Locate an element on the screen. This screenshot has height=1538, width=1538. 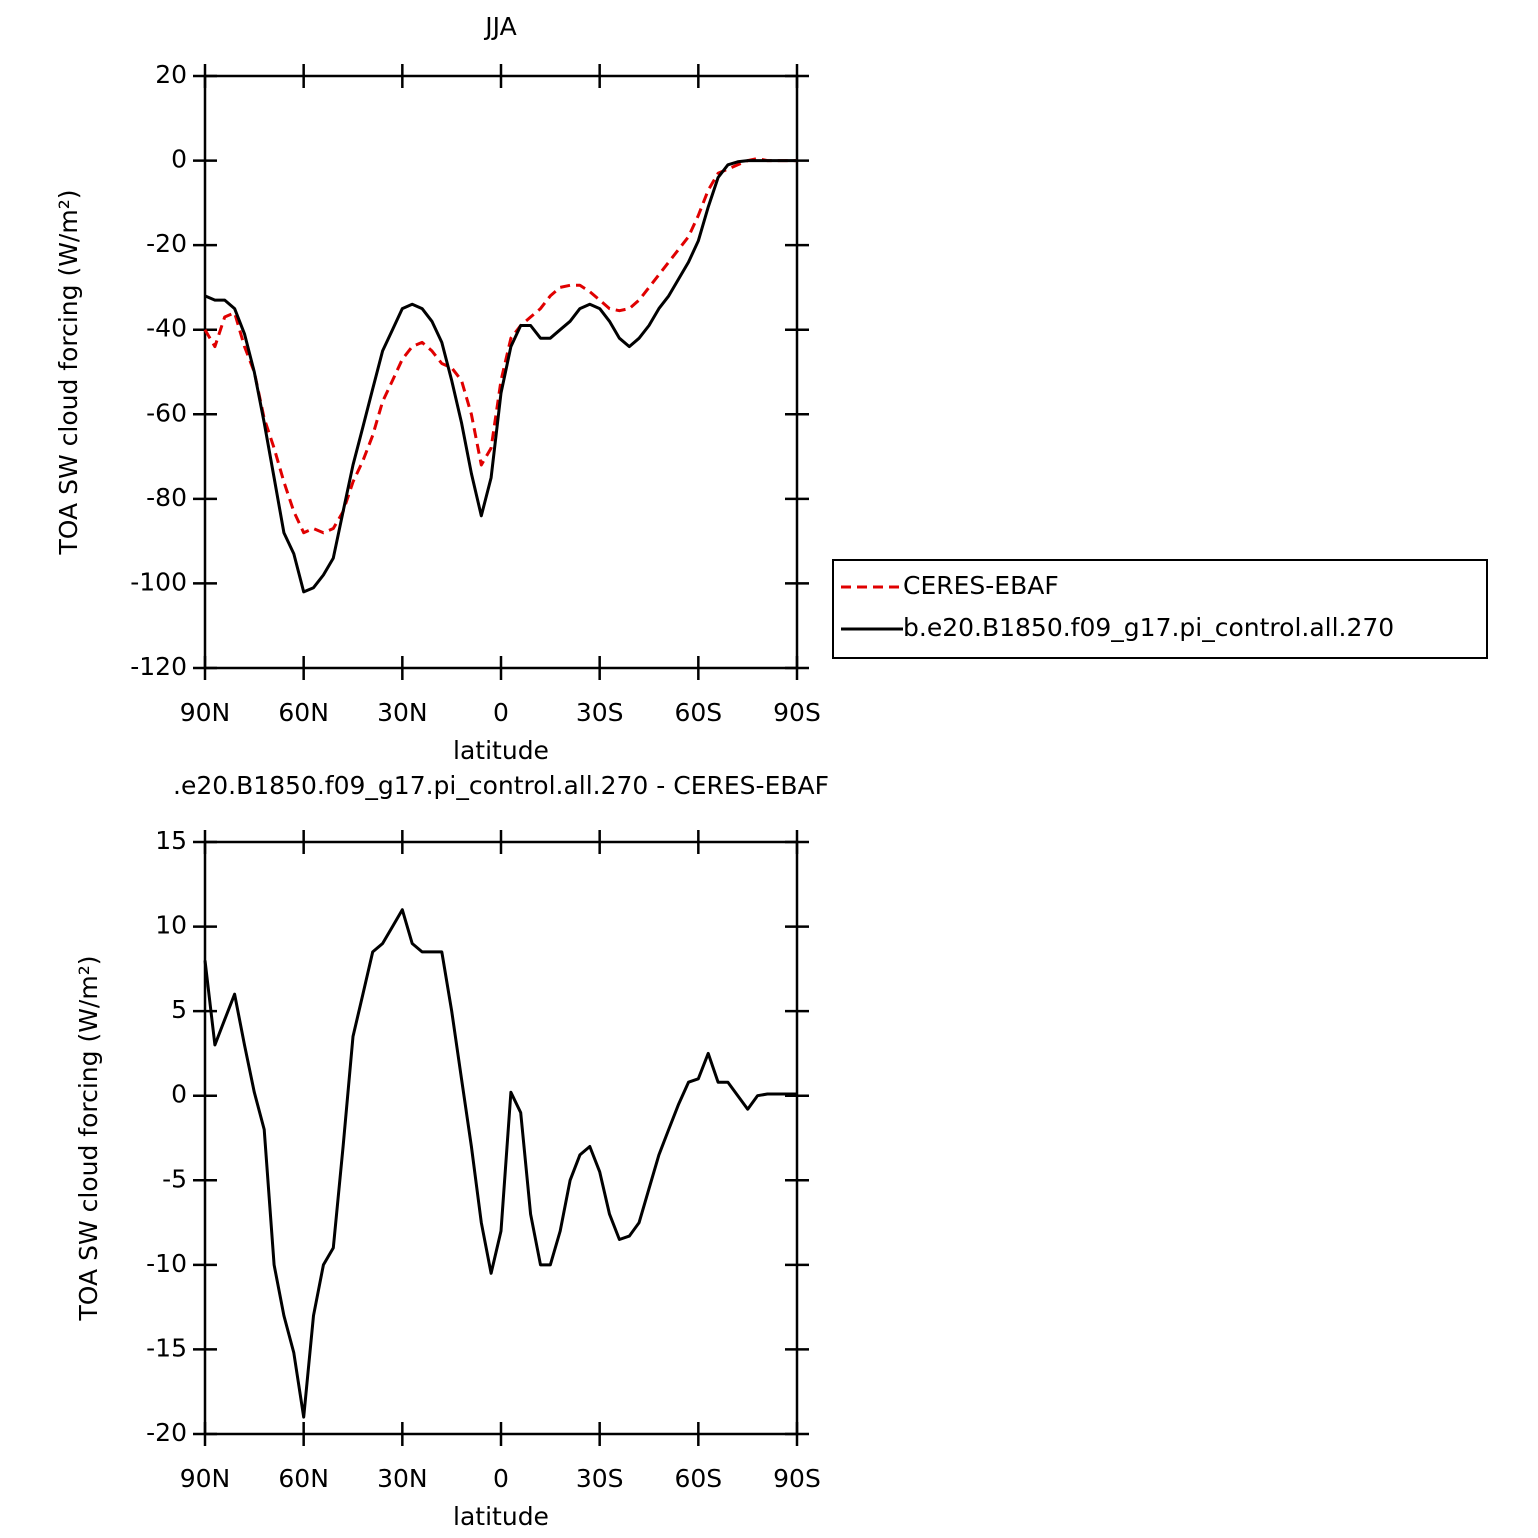
y-tick-label: -40 is located at coordinates (166, 328).